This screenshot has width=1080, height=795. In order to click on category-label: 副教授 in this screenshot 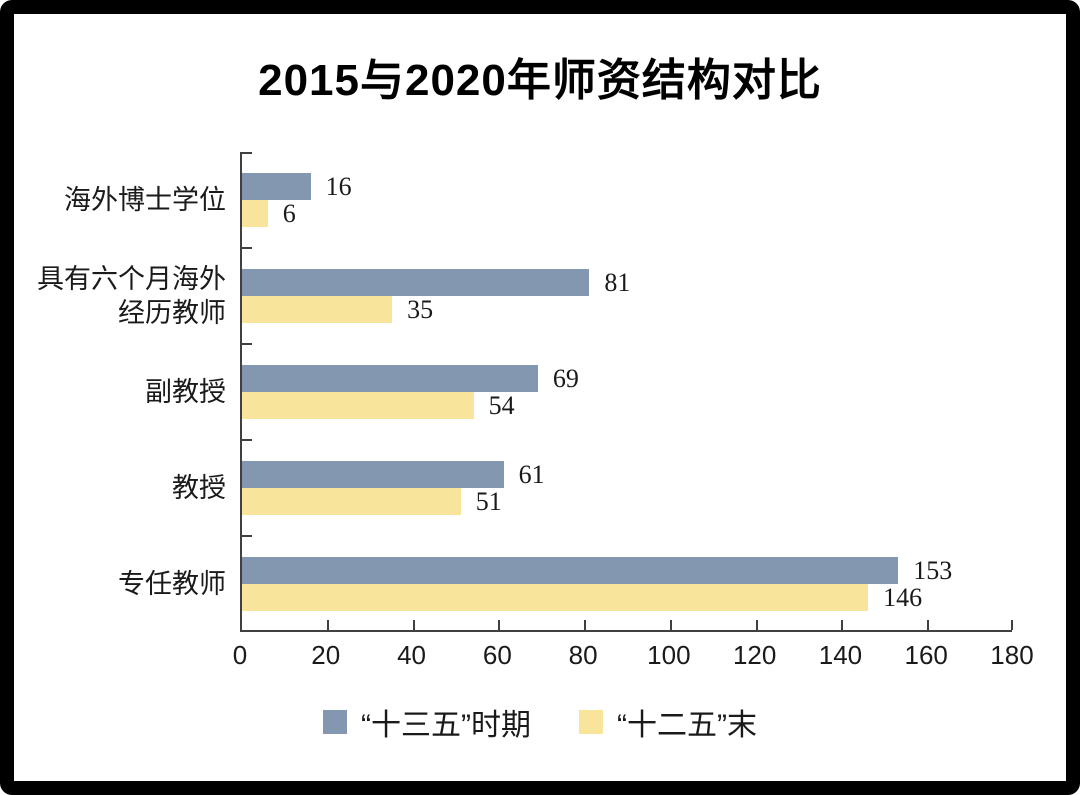, I will do `click(185, 392)`.